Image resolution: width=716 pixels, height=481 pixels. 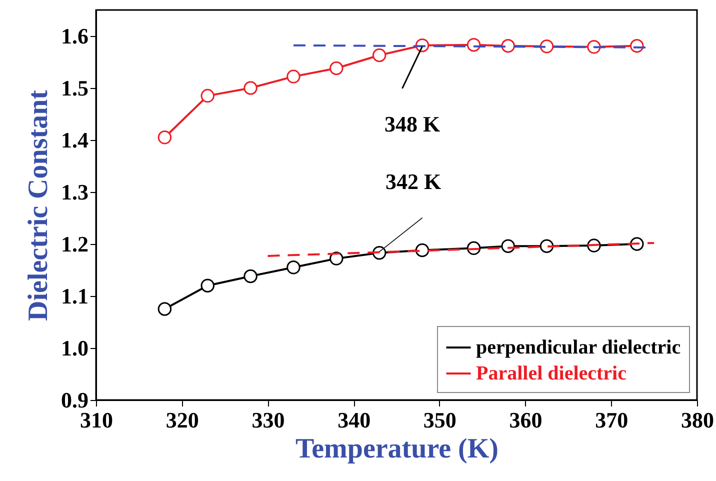 What do you see at coordinates (611, 420) in the screenshot?
I see `x-tick-label: 370` at bounding box center [611, 420].